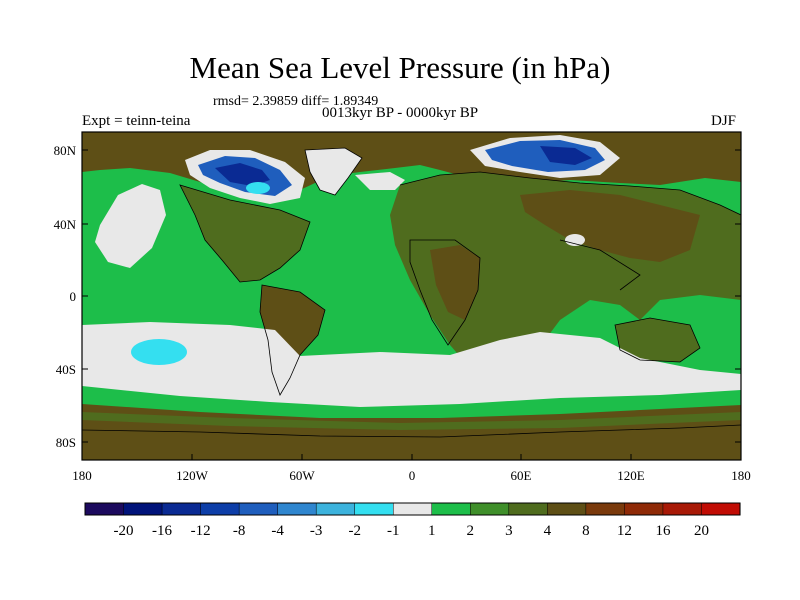  What do you see at coordinates (411, 457) in the screenshot?
I see `x-axis` at bounding box center [411, 457].